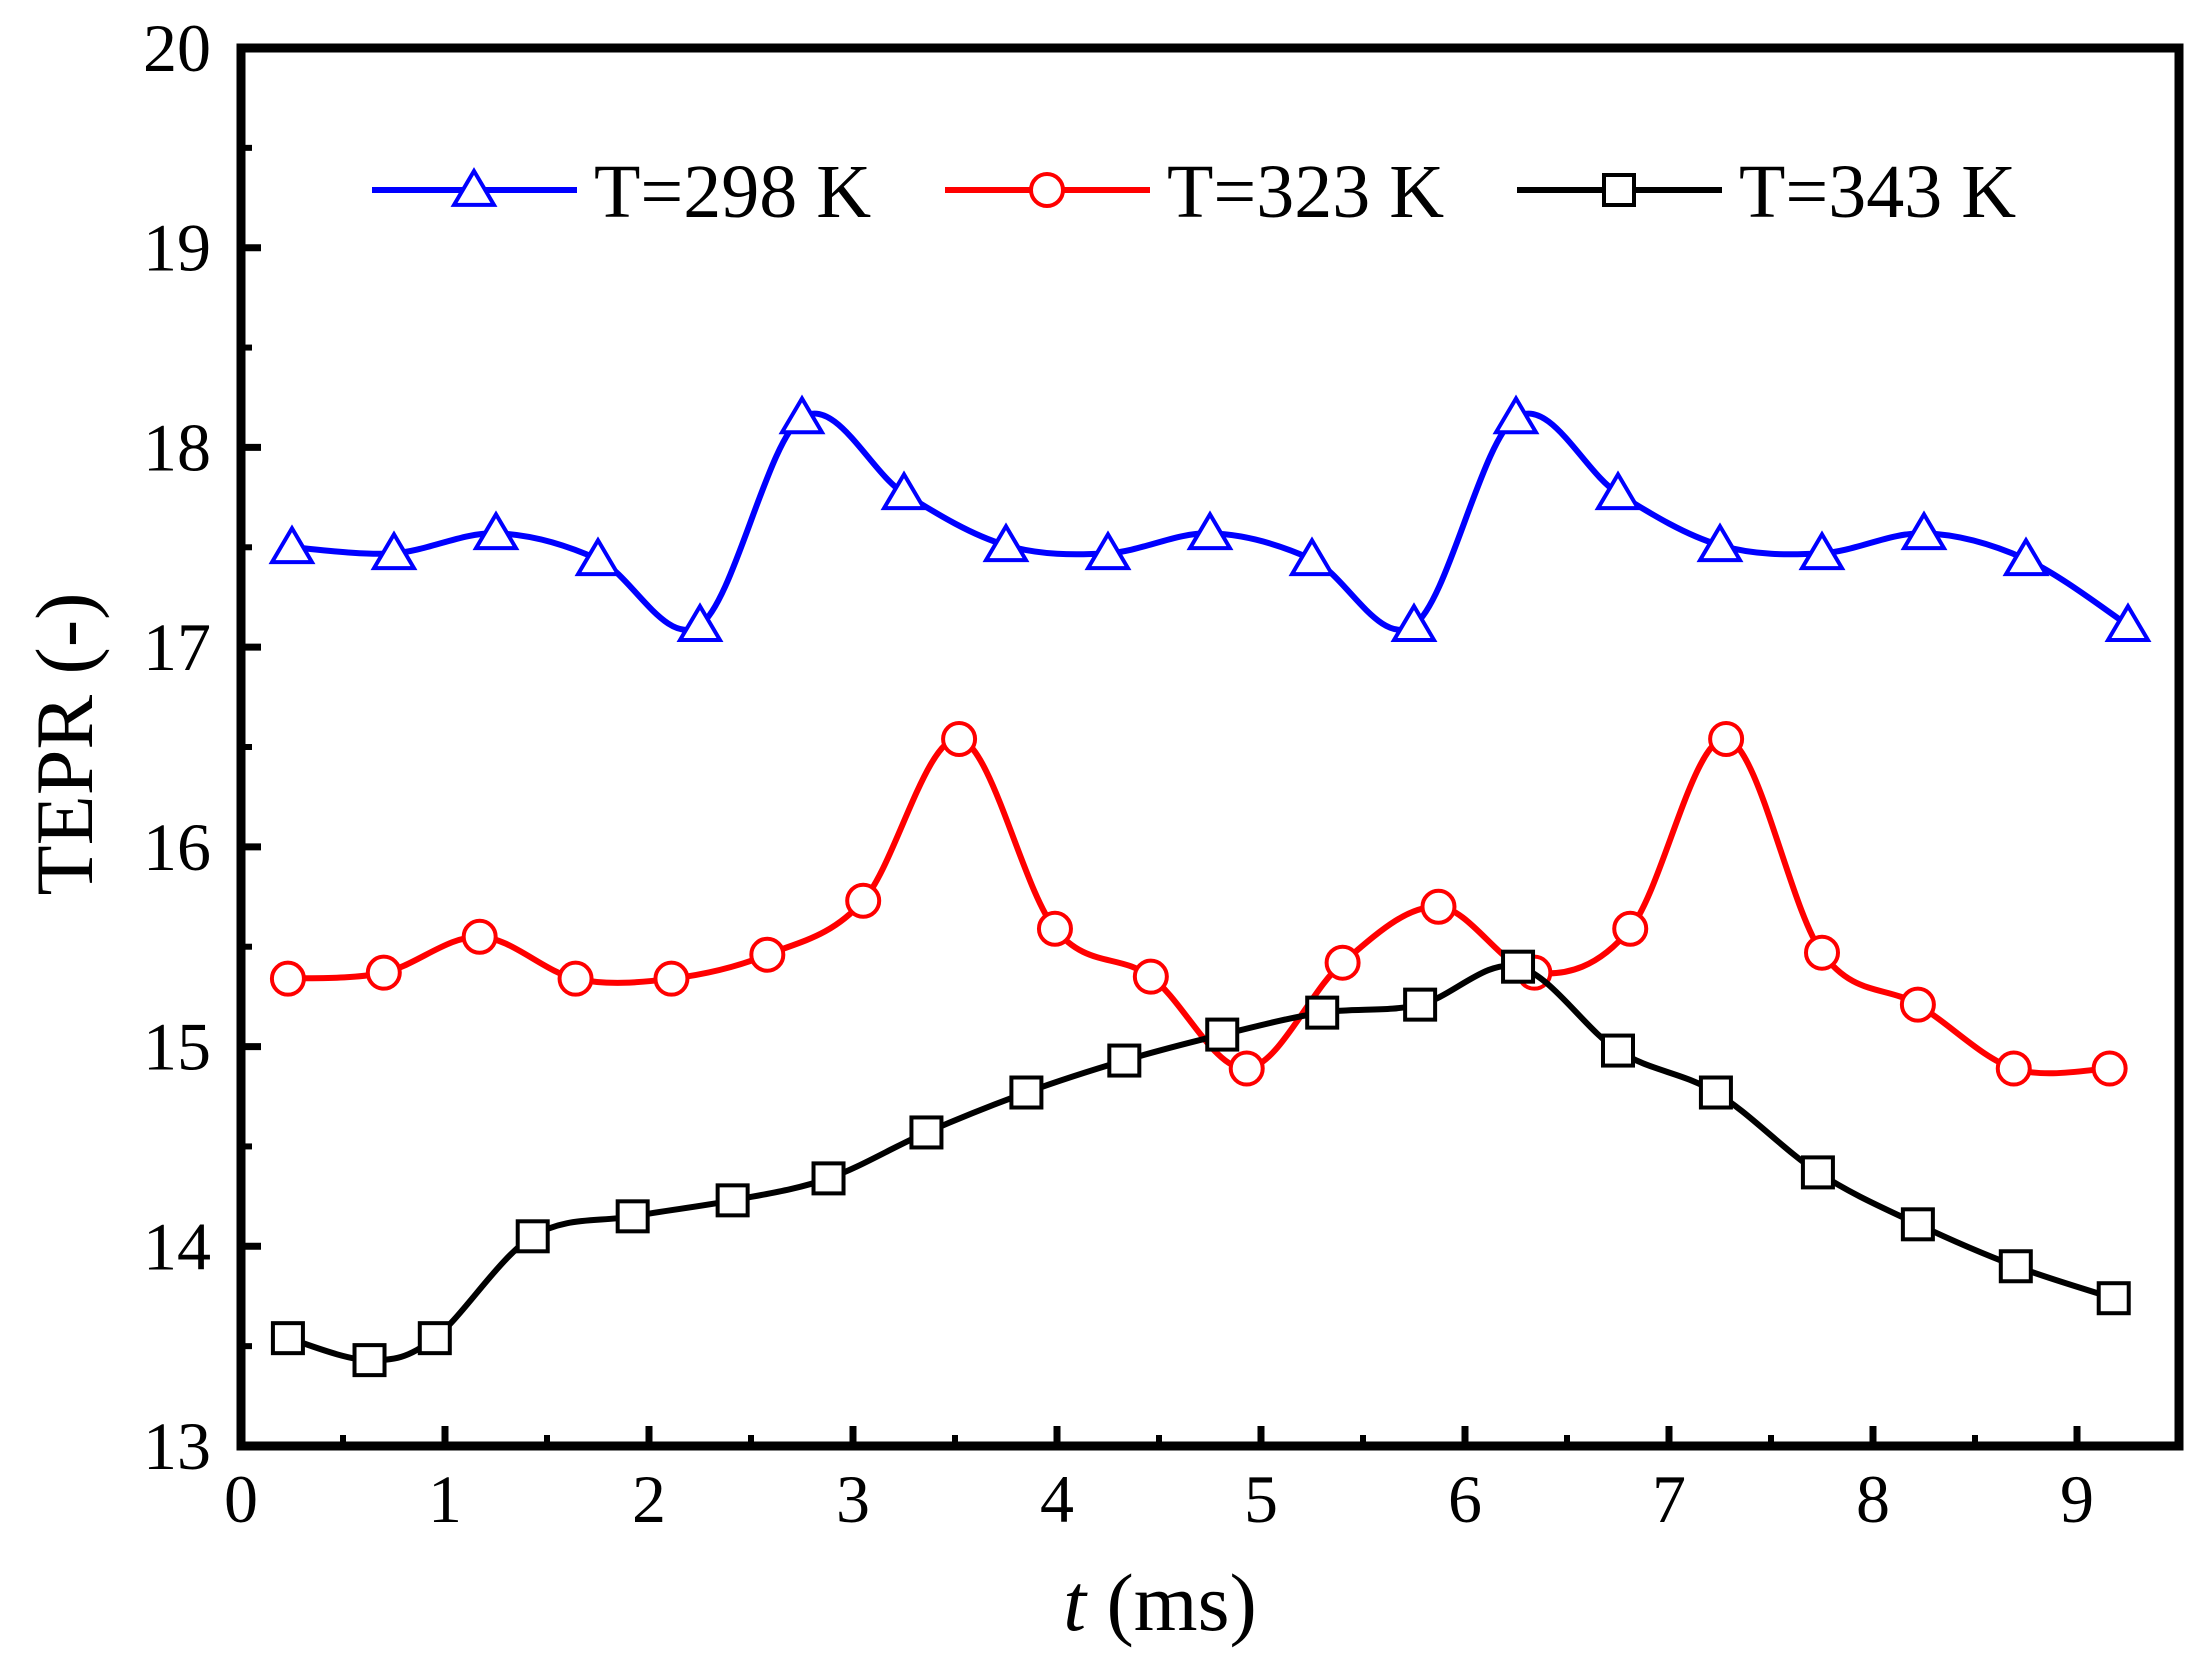 The width and height of the screenshot is (2204, 1656). I want to click on x-tick-label: 9, so click(2077, 1499).